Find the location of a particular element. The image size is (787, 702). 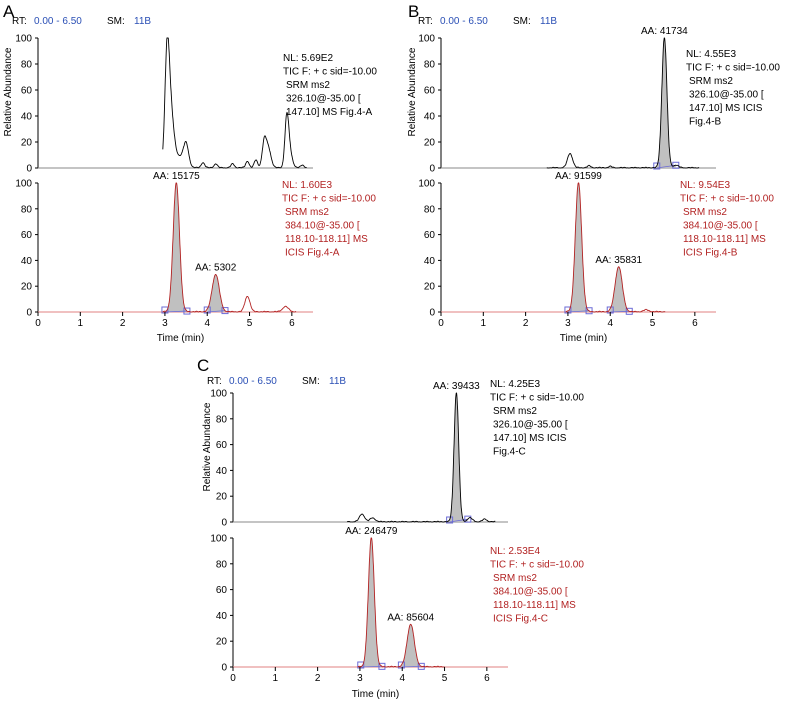

trace-info-line: 326.10@-35.00 [ is located at coordinates (323, 99).